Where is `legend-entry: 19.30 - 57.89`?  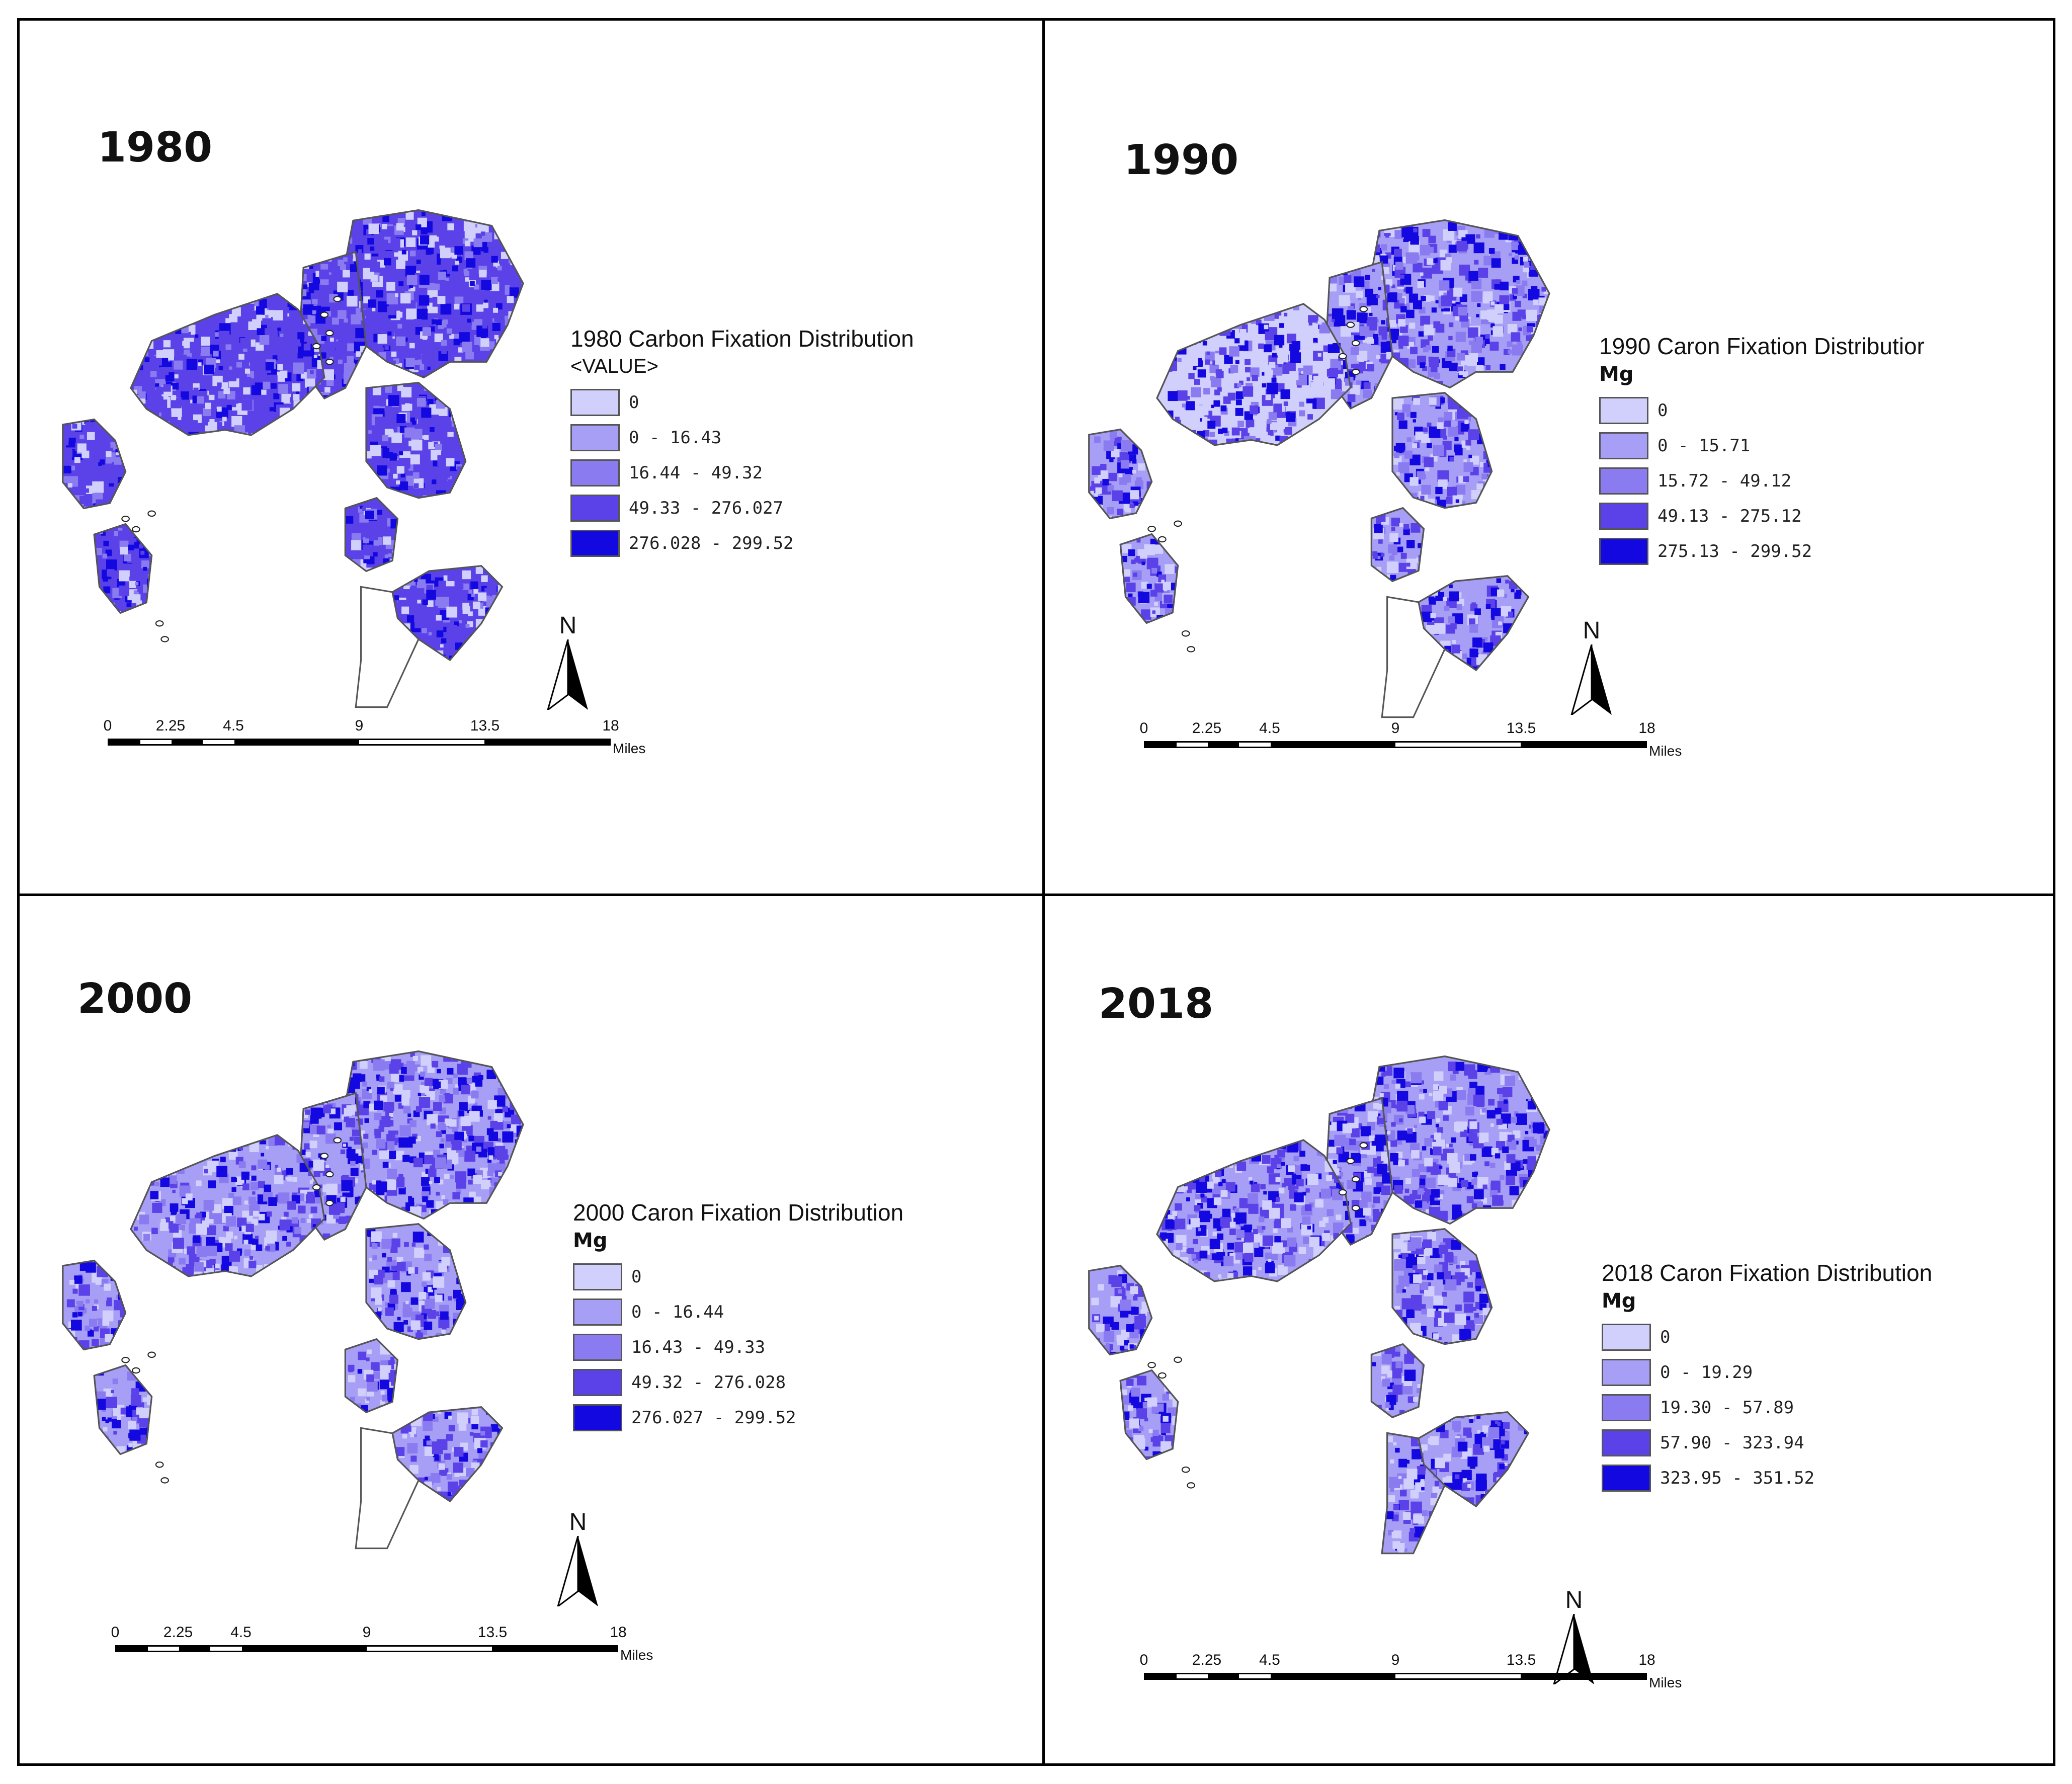
legend-entry: 19.30 - 57.89 is located at coordinates (1767, 1407).